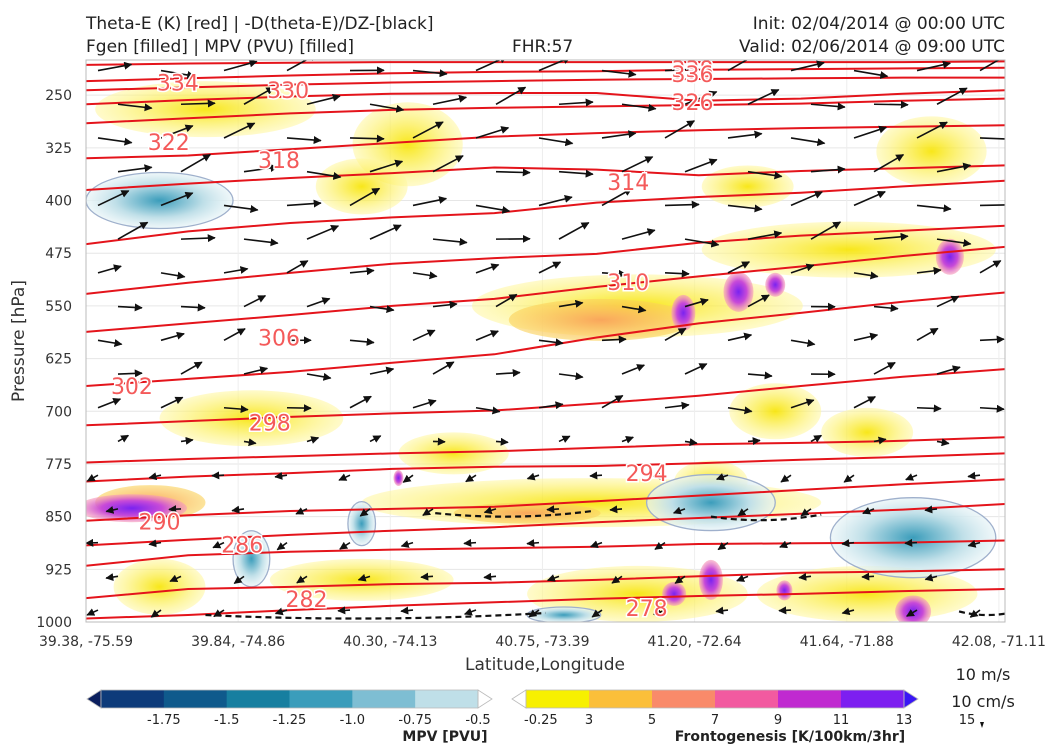 This screenshot has width=1050, height=750. I want to click on theta-e-label: 282, so click(307, 600).